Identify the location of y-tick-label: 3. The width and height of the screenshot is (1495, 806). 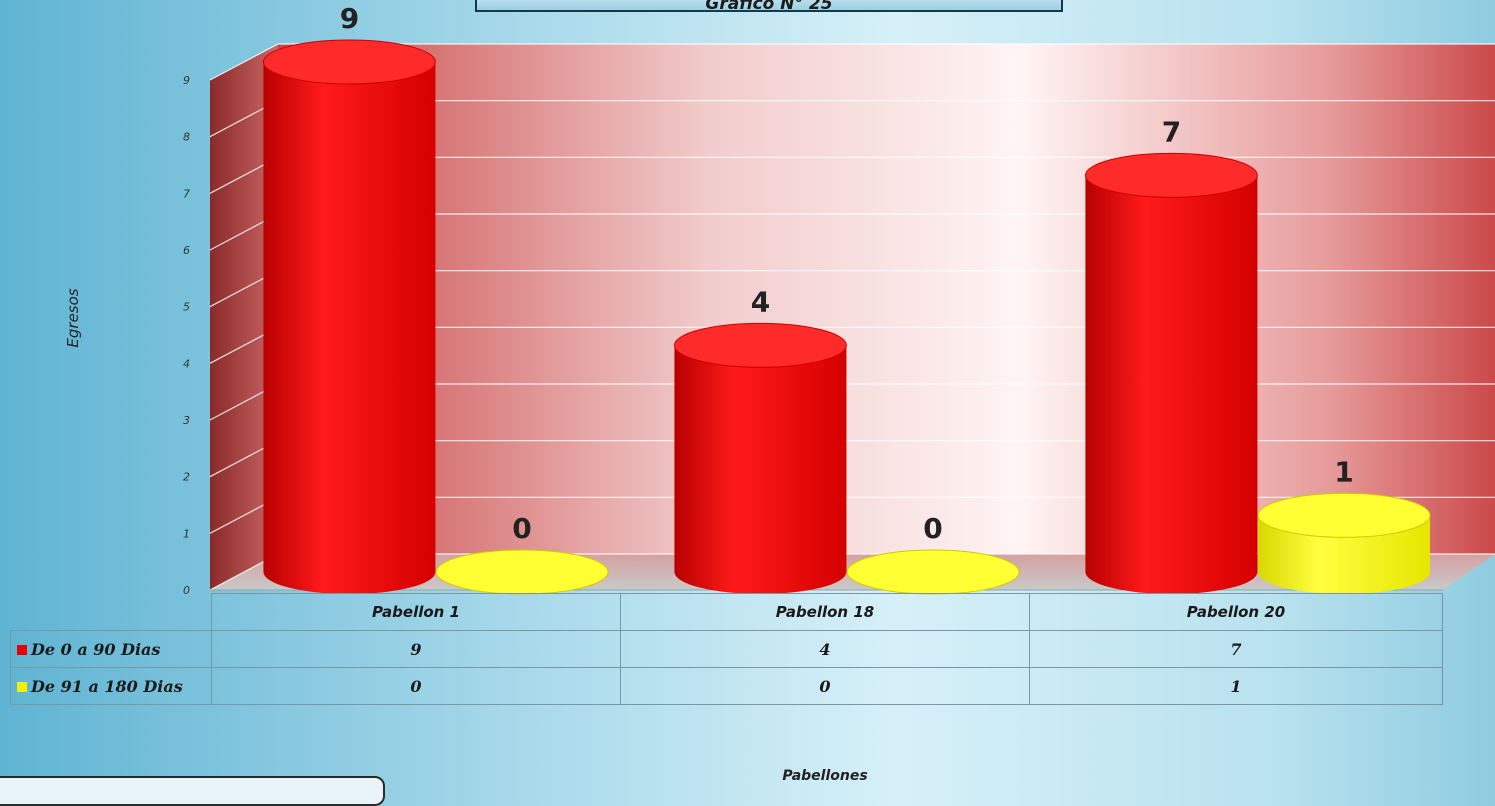
(186, 420).